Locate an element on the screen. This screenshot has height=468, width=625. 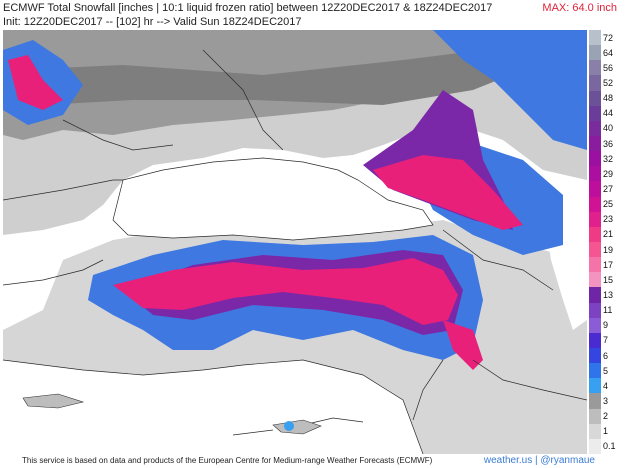
pink-snow-northwest is located at coordinates (35, 82).